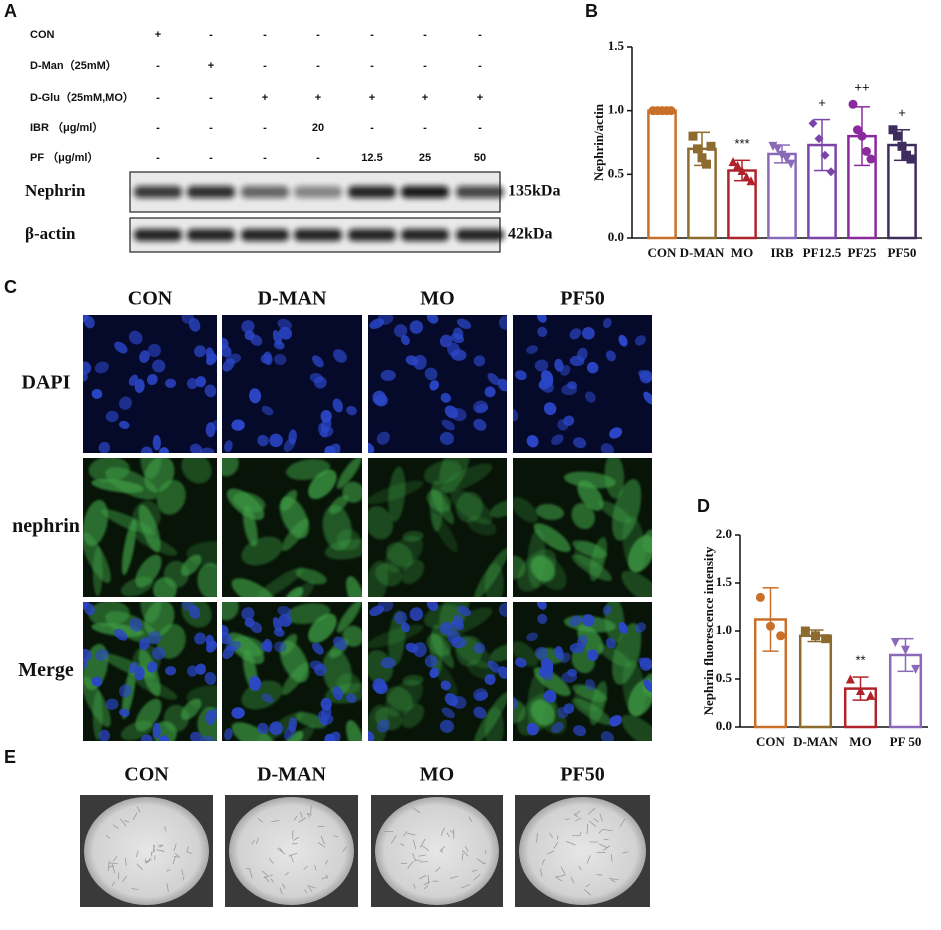 This screenshot has height=930, width=941. I want to click on y-tick-label: 0.0, so click(724, 725).